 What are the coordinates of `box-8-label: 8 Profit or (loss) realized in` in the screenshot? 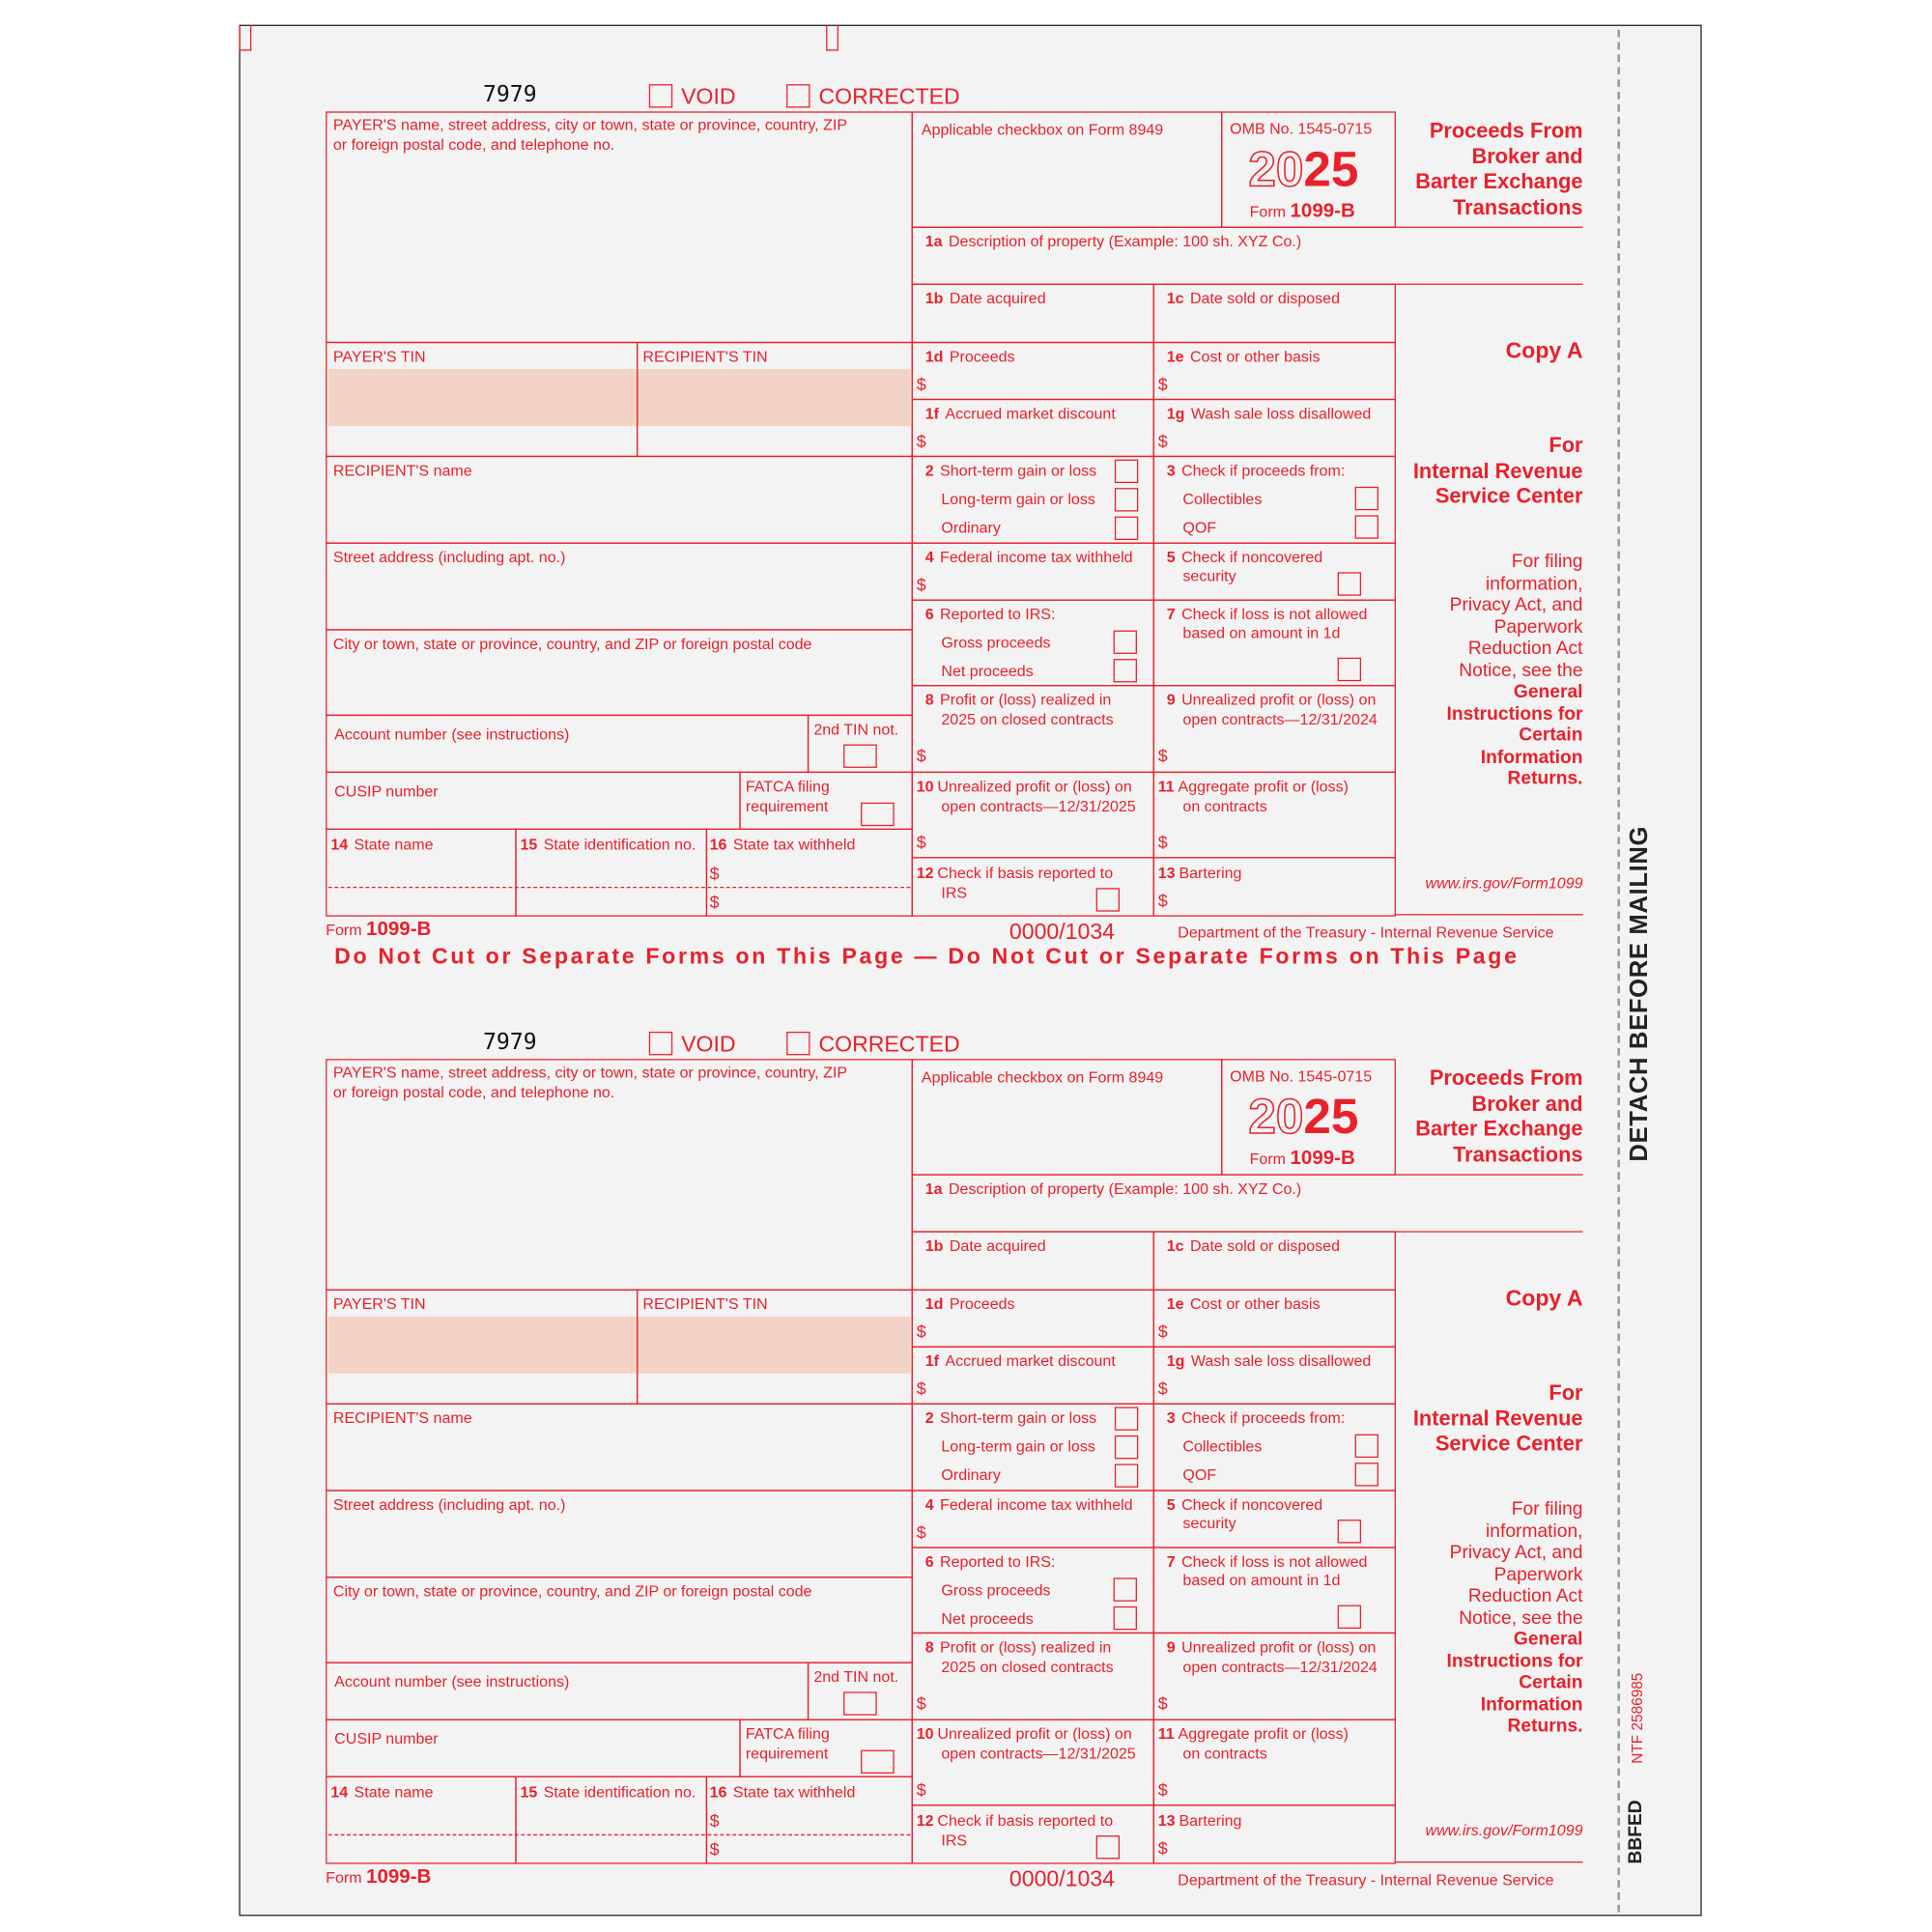 It's located at (1018, 700).